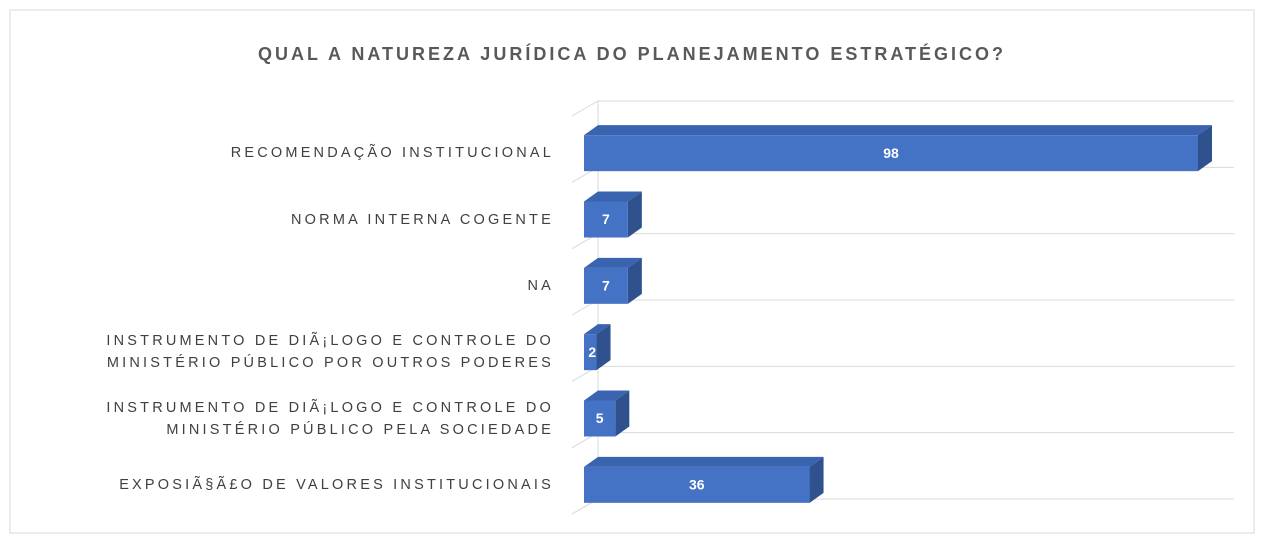 The height and width of the screenshot is (543, 1264). I want to click on data-label: 36, so click(697, 485).